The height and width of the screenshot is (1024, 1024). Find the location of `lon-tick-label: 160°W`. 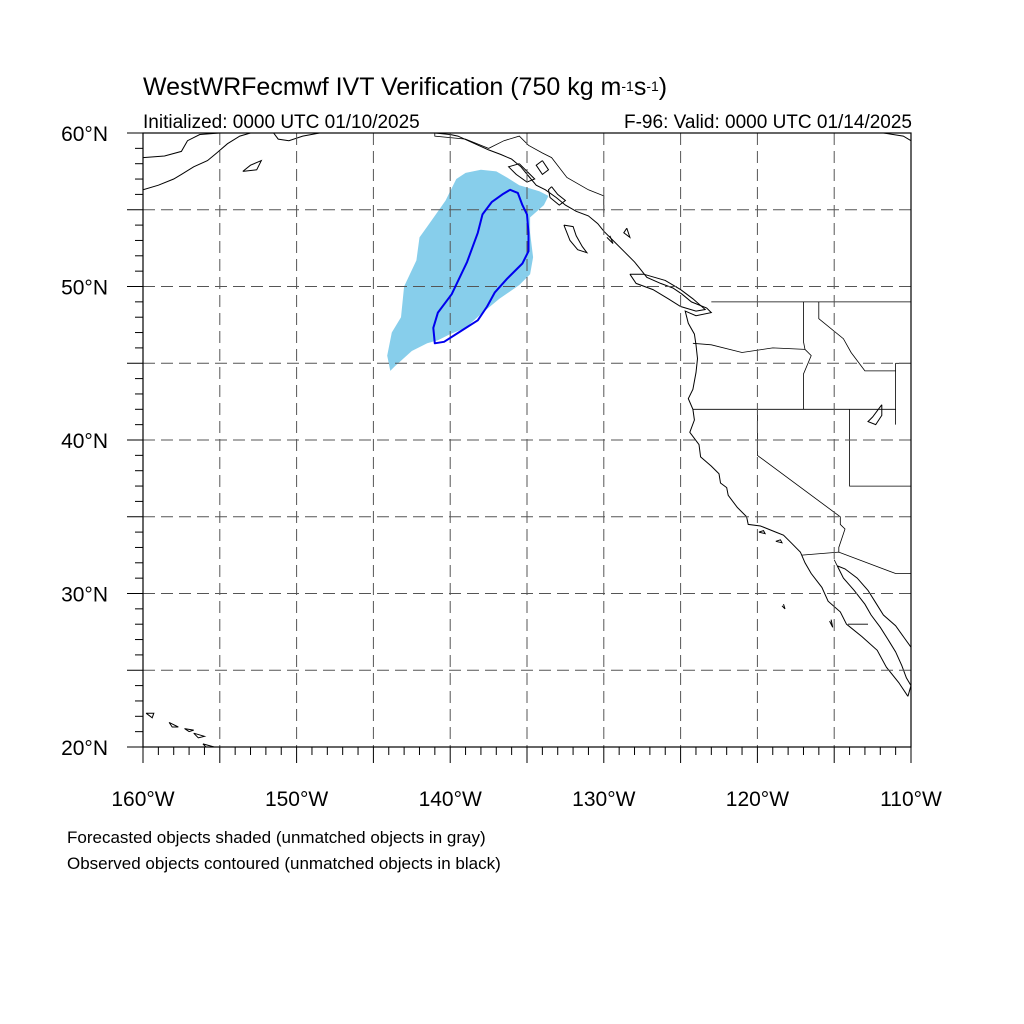

lon-tick-label: 160°W is located at coordinates (142, 799).